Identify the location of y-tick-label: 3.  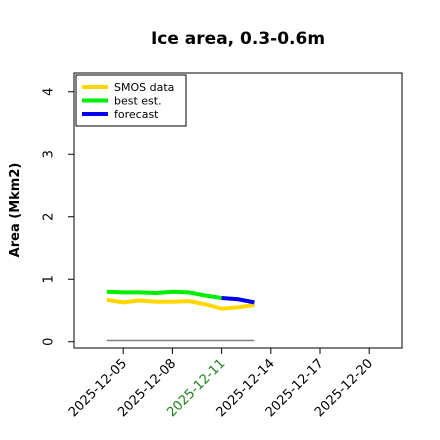
(49, 154).